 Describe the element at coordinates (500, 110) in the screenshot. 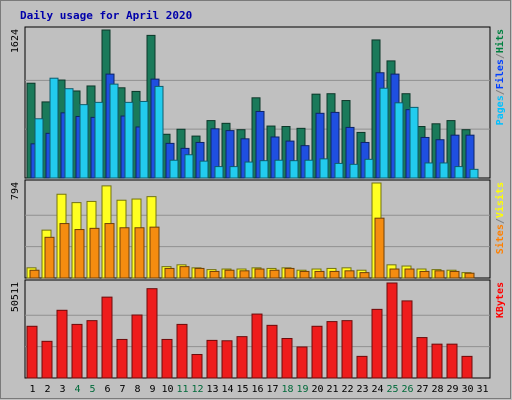

I see `legend-entry-pages: Pages` at that location.